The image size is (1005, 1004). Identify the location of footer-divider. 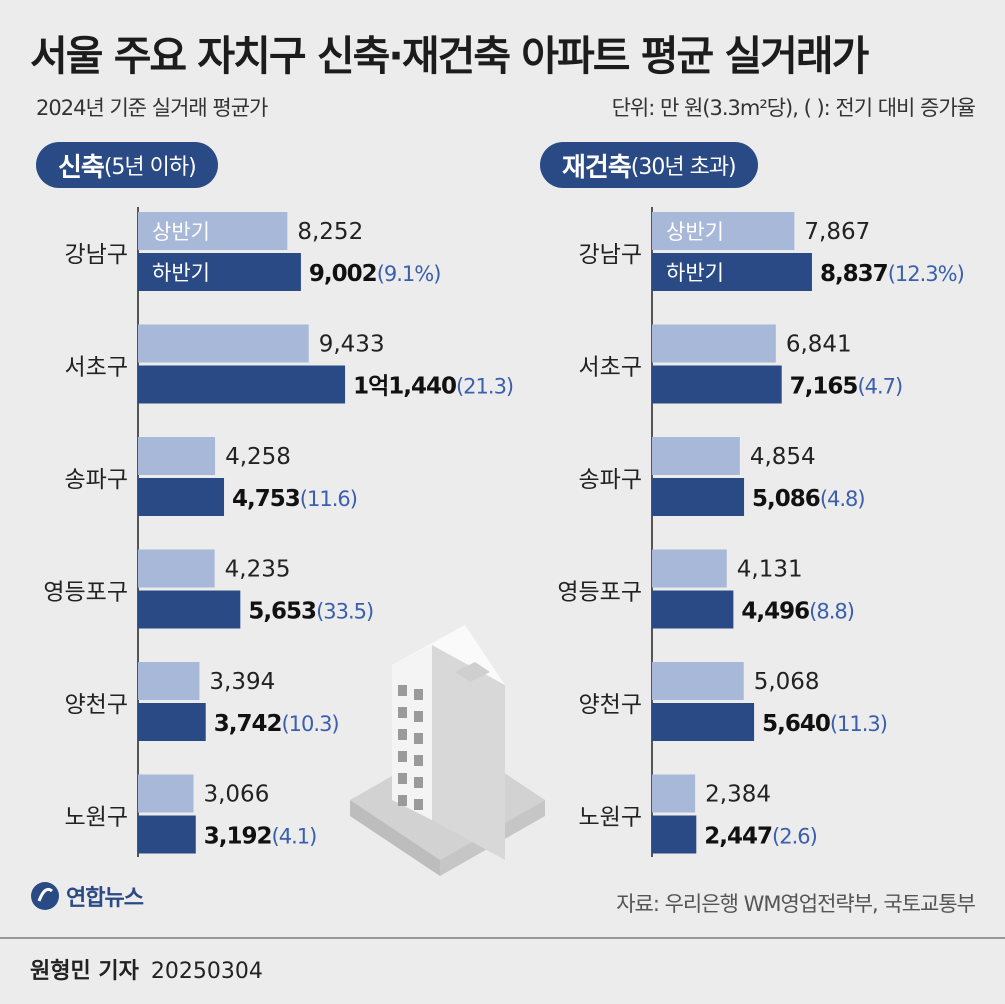
(502, 938).